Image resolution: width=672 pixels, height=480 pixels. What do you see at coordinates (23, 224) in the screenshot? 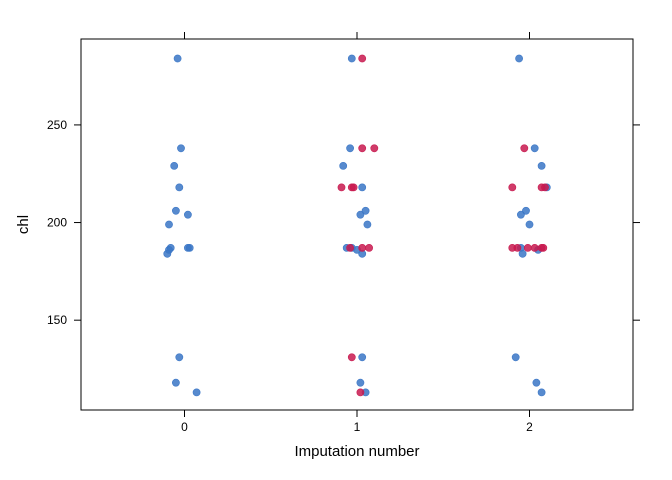
I see `y-axis-title: chl` at bounding box center [23, 224].